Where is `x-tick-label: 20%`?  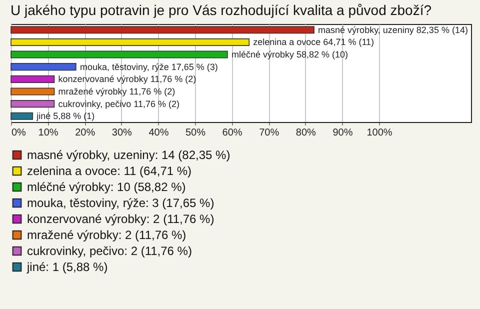 x-tick-label: 20% is located at coordinates (85, 133).